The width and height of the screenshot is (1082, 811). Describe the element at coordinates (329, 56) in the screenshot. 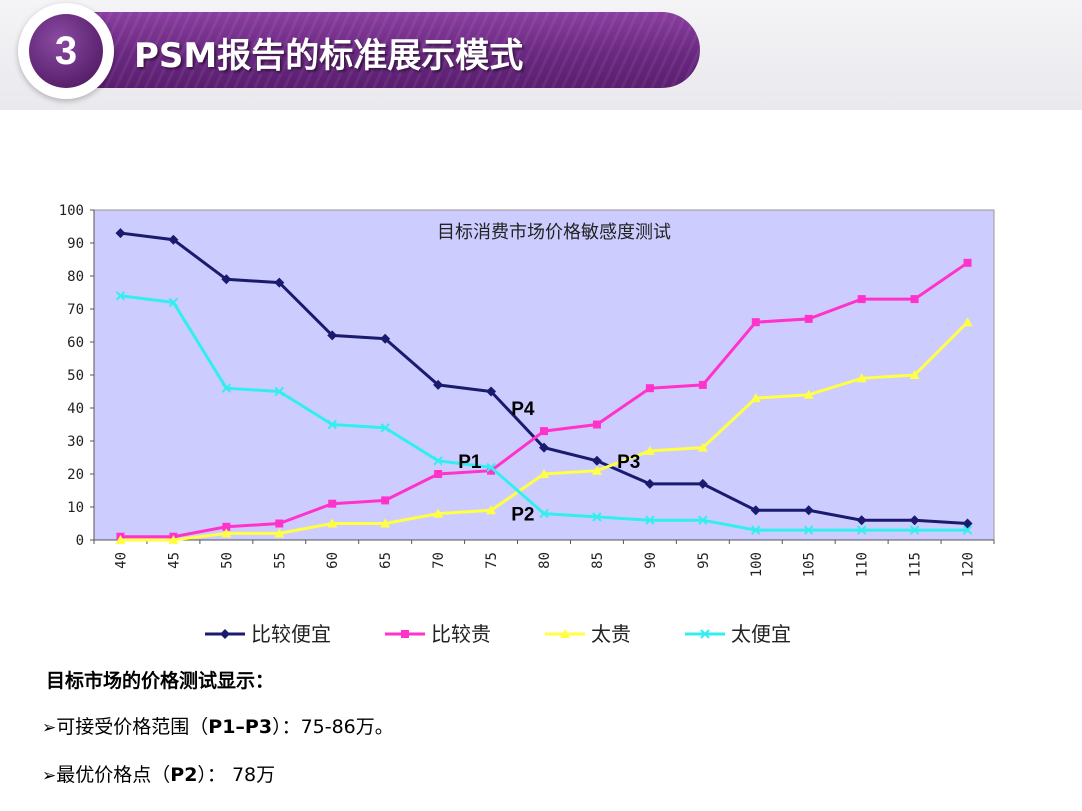

I see `page-title: PSM报告的标准展示模式` at that location.